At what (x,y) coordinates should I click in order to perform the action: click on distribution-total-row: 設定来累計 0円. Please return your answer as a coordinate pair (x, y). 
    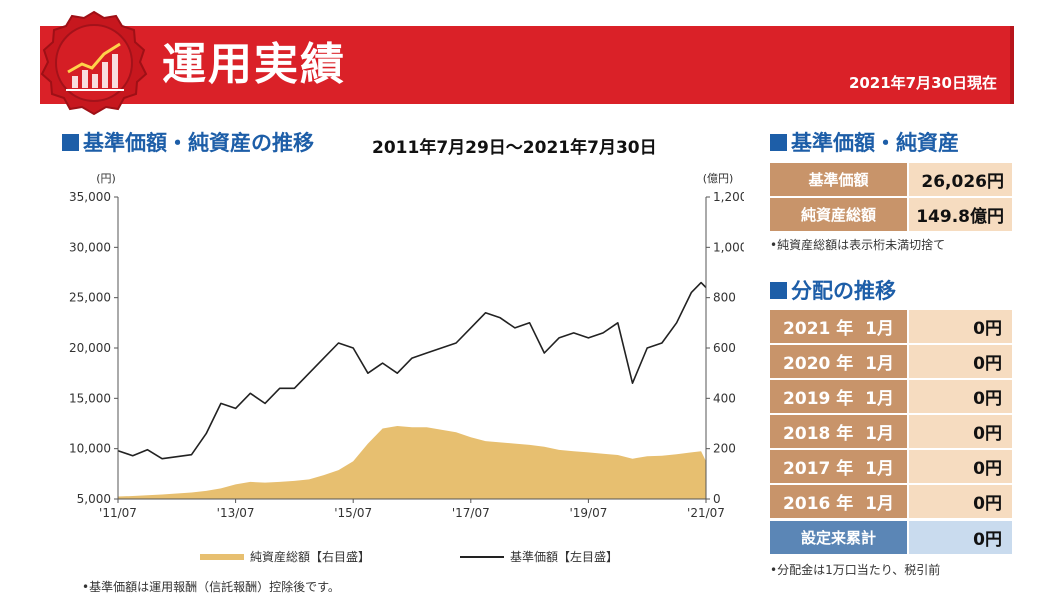
    Looking at the image, I should click on (891, 537).